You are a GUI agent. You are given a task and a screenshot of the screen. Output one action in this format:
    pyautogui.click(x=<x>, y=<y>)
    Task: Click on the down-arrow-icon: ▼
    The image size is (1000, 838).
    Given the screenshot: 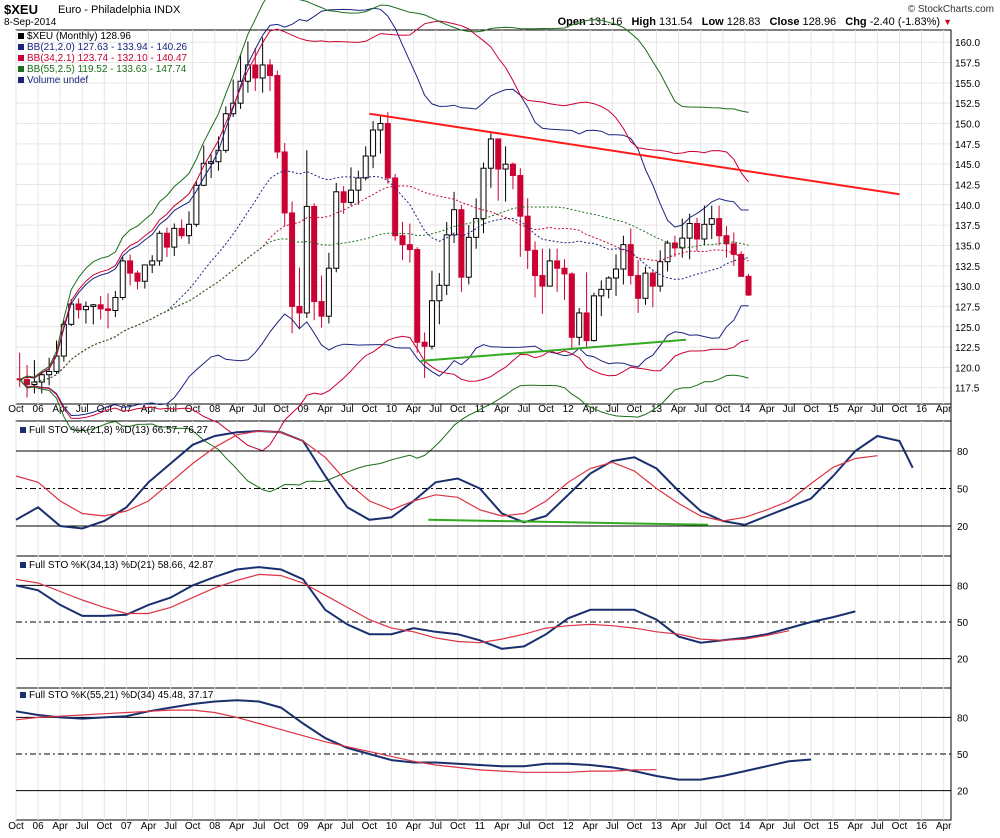 What is the action you would take?
    pyautogui.click(x=947, y=22)
    